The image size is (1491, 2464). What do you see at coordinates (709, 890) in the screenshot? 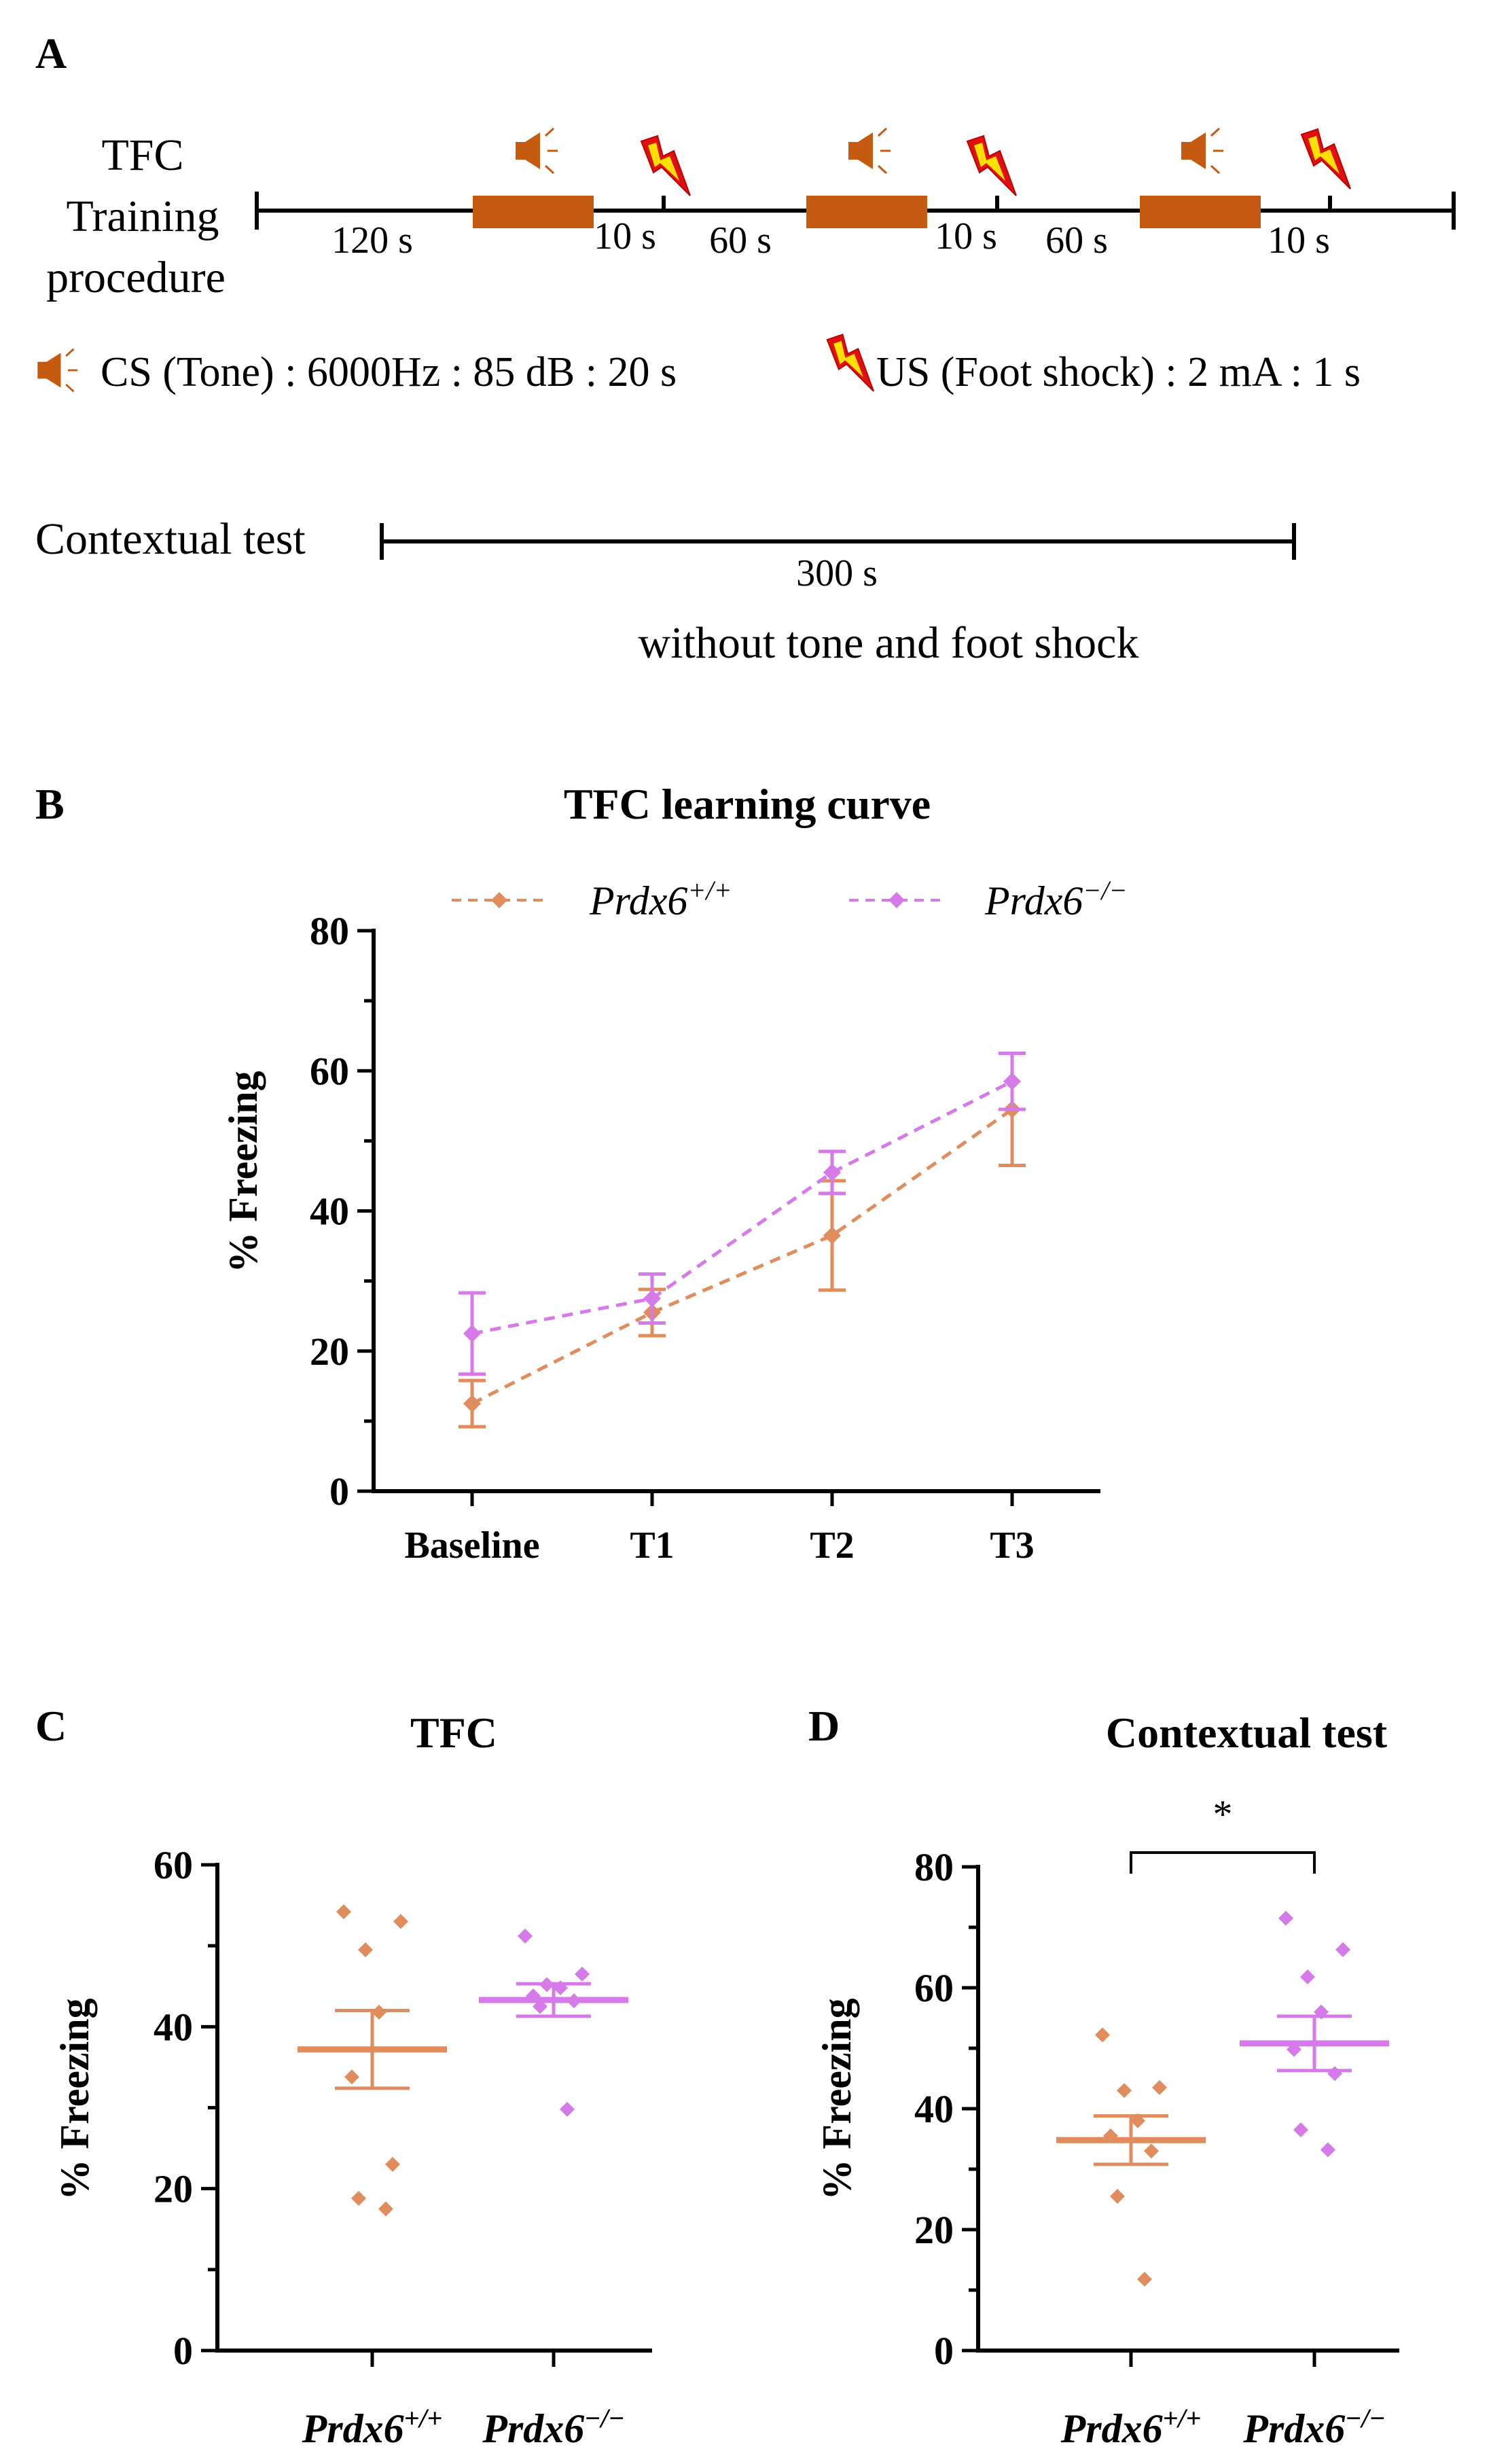
I see `legend-label-wt-sup: +/+` at bounding box center [709, 890].